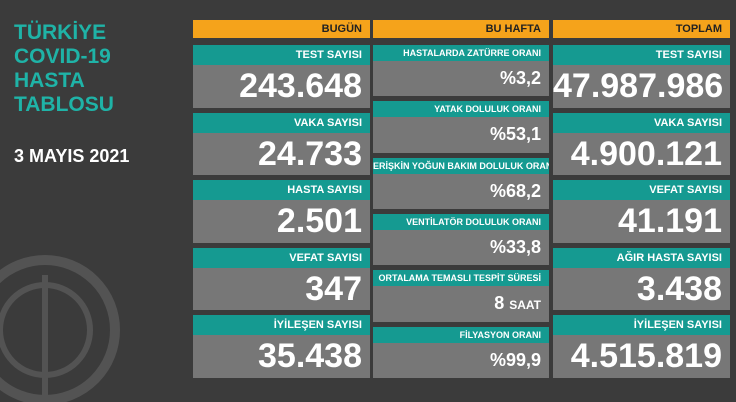 The image size is (736, 402). I want to click on date: 3 MAYIS 2021, so click(72, 156).